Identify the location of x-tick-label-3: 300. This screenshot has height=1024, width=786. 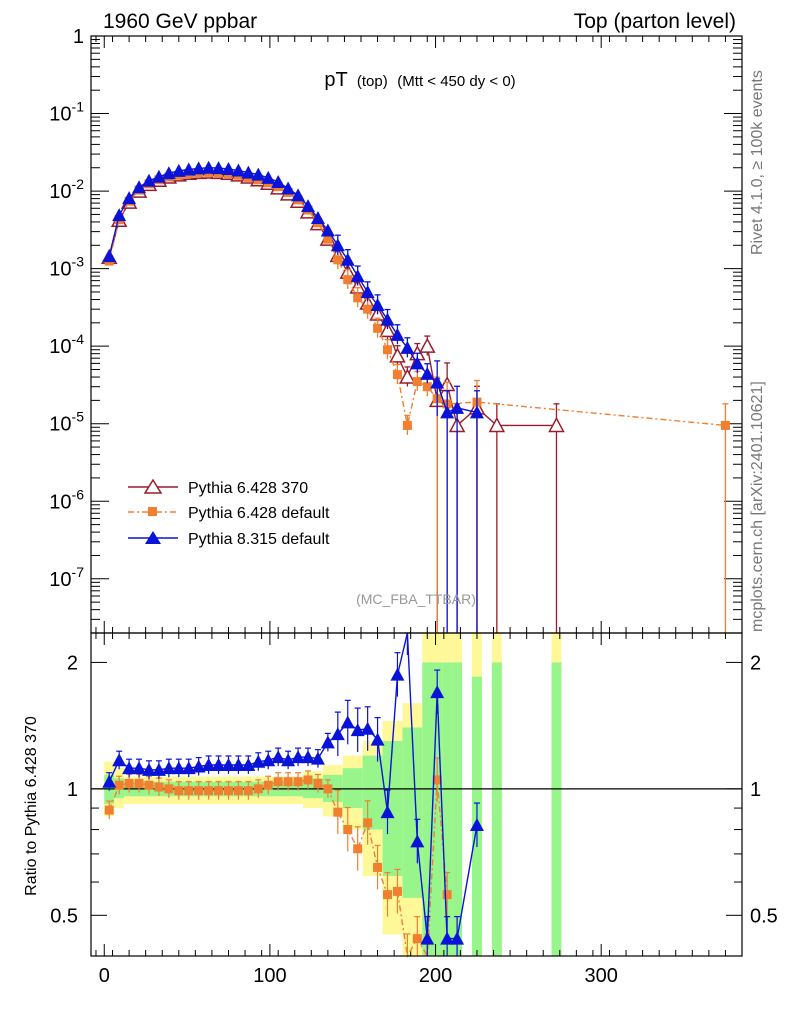
(601, 976).